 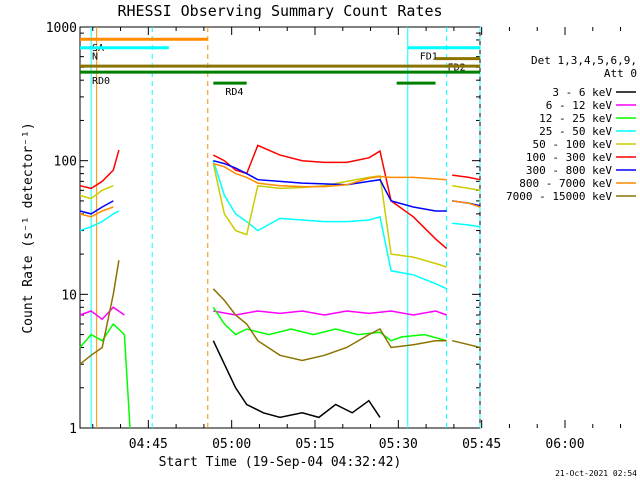 I want to click on chart-title: RHESSI Observing Summary Count Rates, so click(x=279, y=11).